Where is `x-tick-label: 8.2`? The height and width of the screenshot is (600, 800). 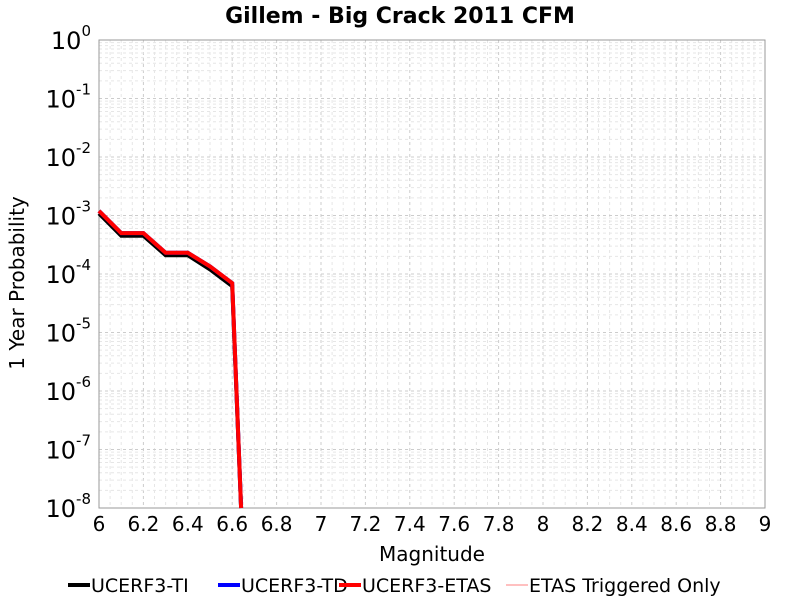
x-tick-label: 8.2 is located at coordinates (587, 524).